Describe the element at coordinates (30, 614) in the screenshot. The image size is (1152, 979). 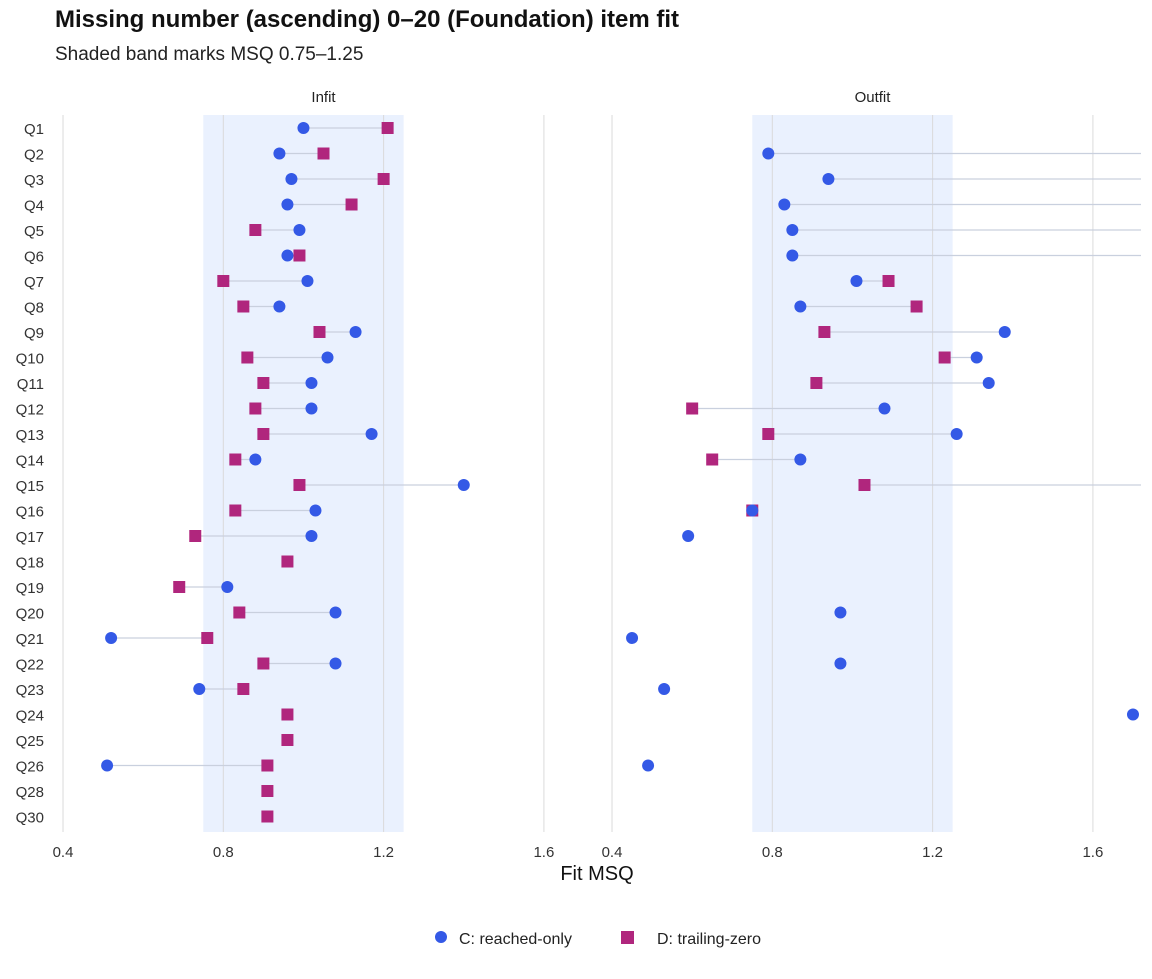
I see `y-tick-label: Q20` at that location.